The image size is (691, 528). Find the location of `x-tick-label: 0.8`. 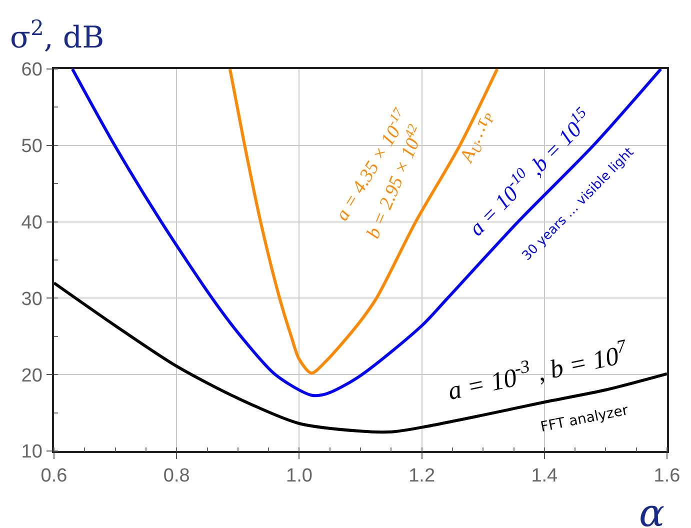

x-tick-label: 0.8 is located at coordinates (176, 476).